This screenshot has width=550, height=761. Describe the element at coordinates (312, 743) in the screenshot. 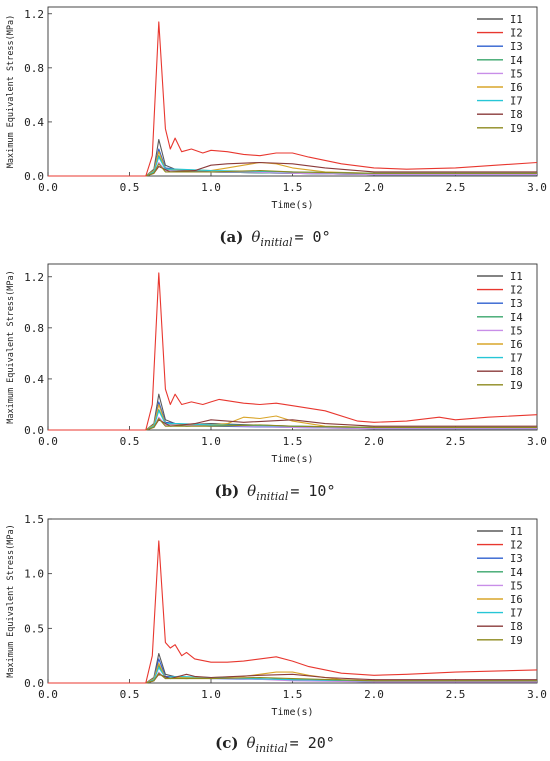

I see `caption-rest: = 20°` at that location.